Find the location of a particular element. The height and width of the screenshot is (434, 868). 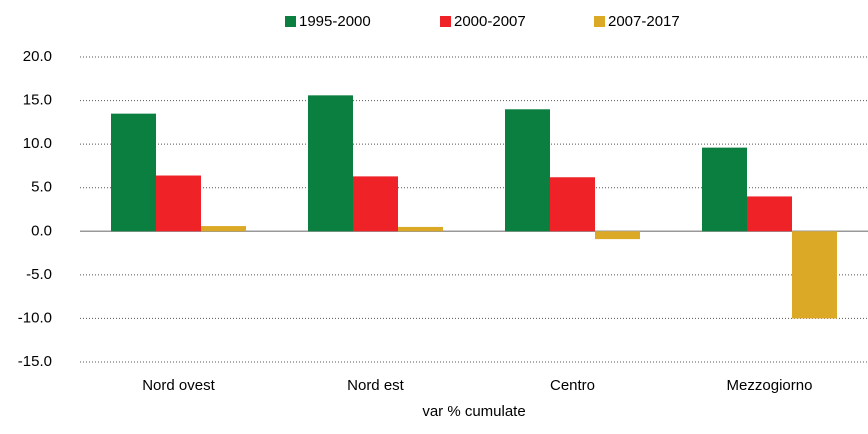

y-tick-label: 10.0 is located at coordinates (37, 143).